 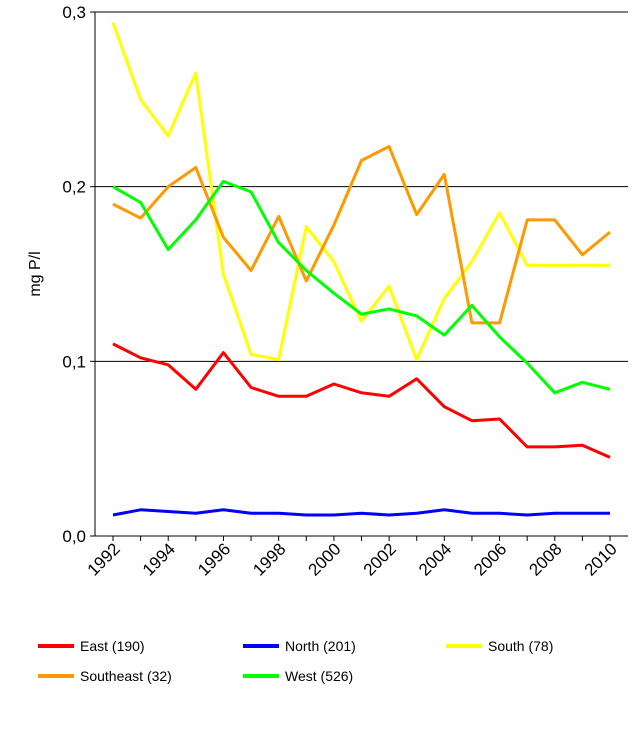 I want to click on x-tick-label: 1994, so click(x=159, y=559).